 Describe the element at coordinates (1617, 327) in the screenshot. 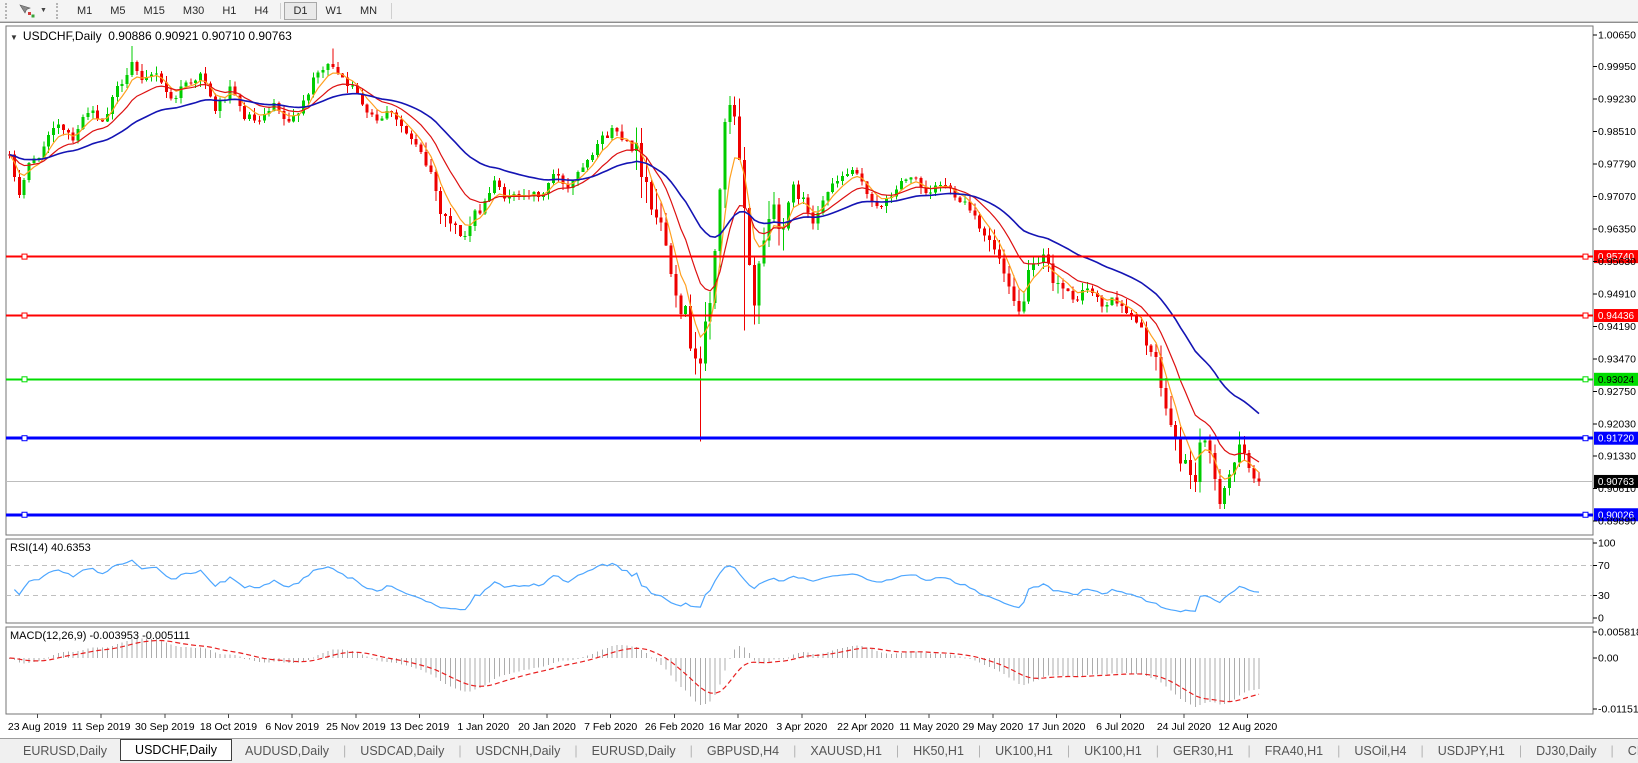

I see `svg-text: 0.94190` at that location.